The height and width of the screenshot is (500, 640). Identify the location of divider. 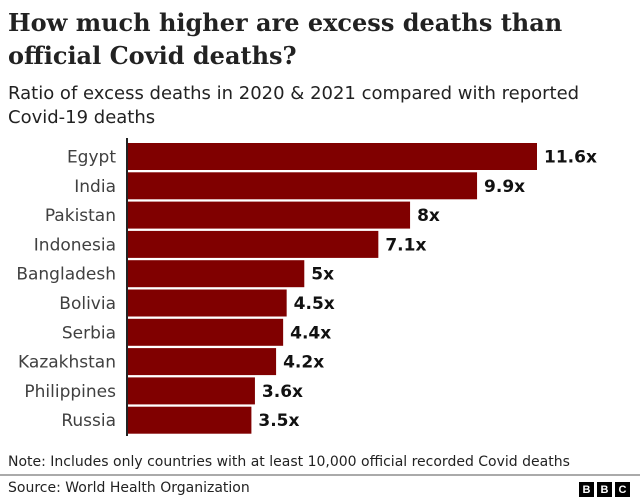
(320, 475).